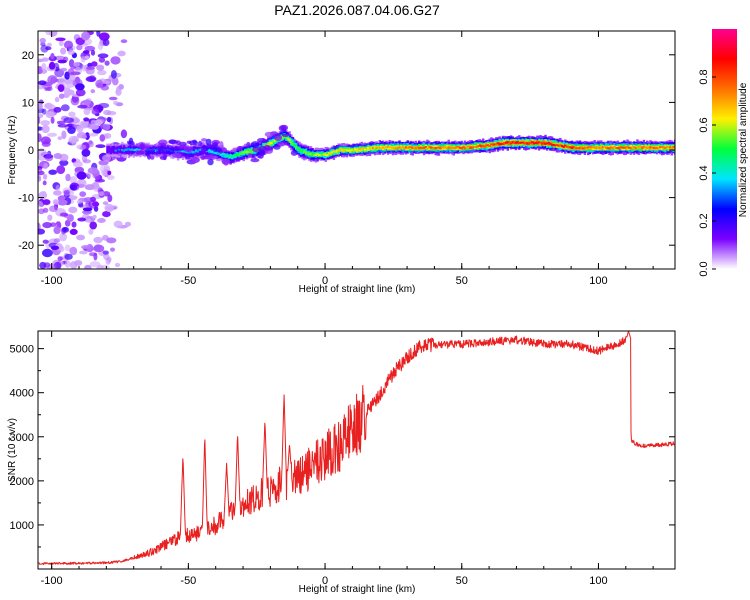  I want to click on colorbar-tick-label: 0.4, so click(704, 172).